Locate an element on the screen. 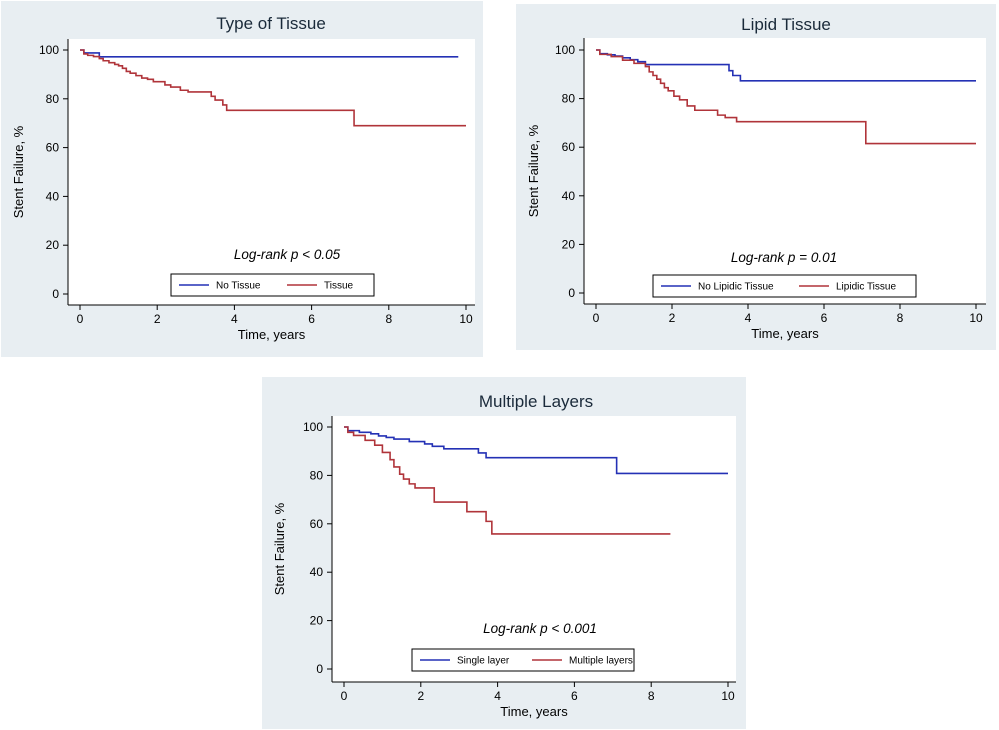 The image size is (999, 730). legend-label: No Tissue is located at coordinates (238, 286).